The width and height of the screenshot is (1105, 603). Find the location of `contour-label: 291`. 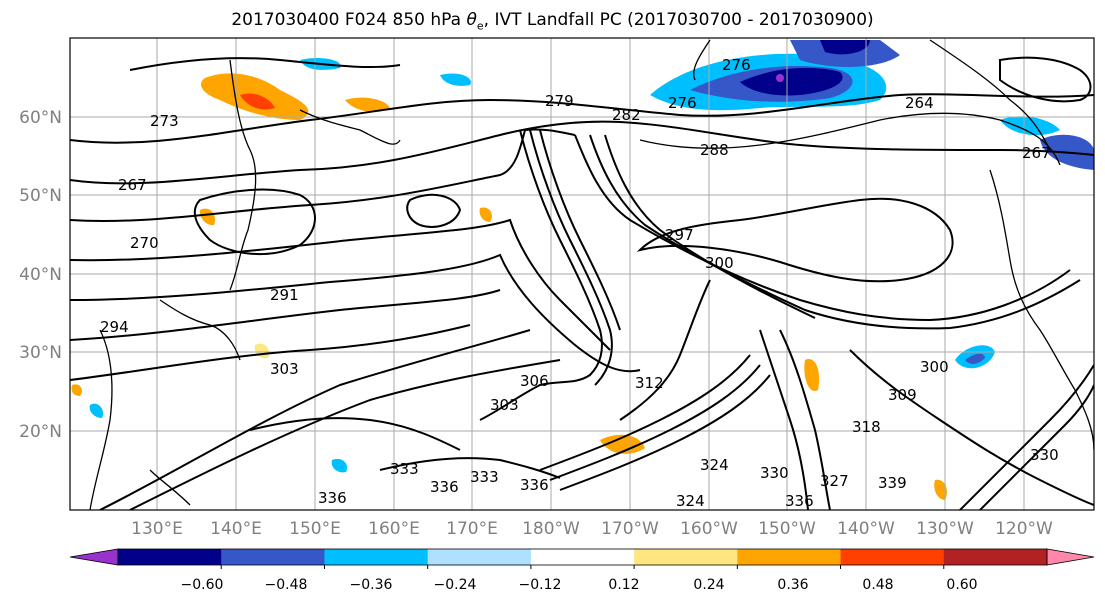

contour-label: 291 is located at coordinates (284, 295).